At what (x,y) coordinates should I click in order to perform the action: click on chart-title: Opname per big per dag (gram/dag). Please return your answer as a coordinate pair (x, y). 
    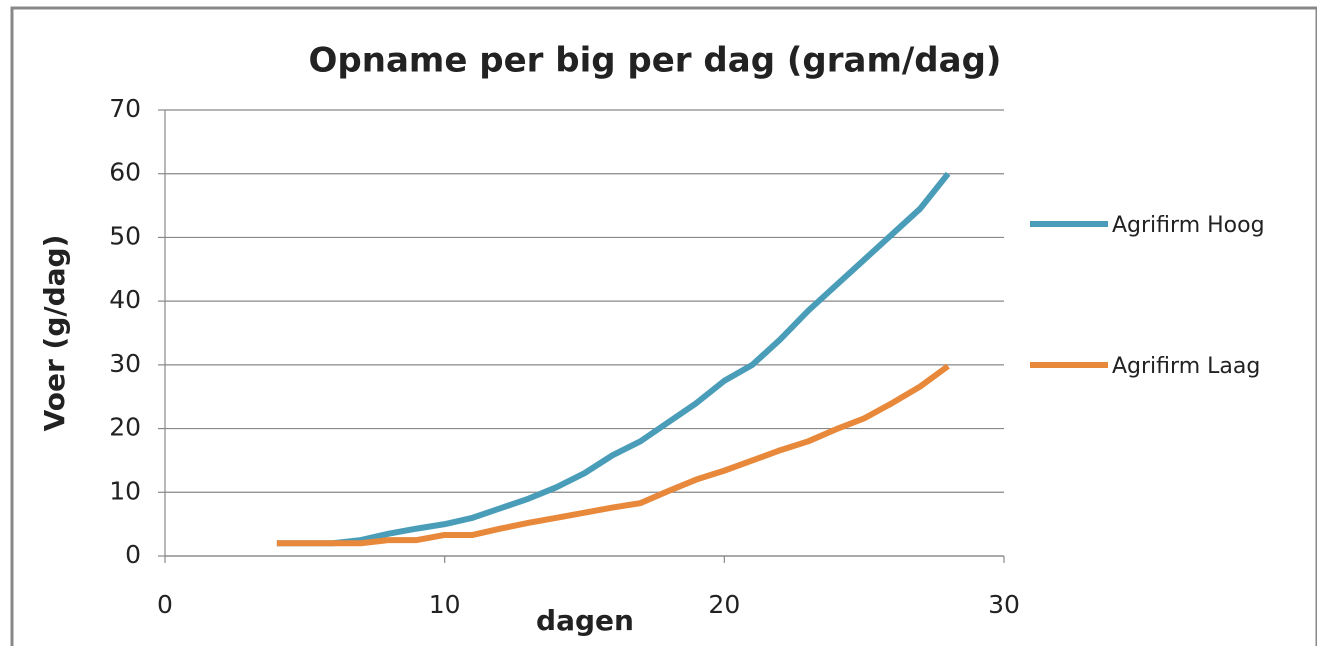
    Looking at the image, I should click on (655, 61).